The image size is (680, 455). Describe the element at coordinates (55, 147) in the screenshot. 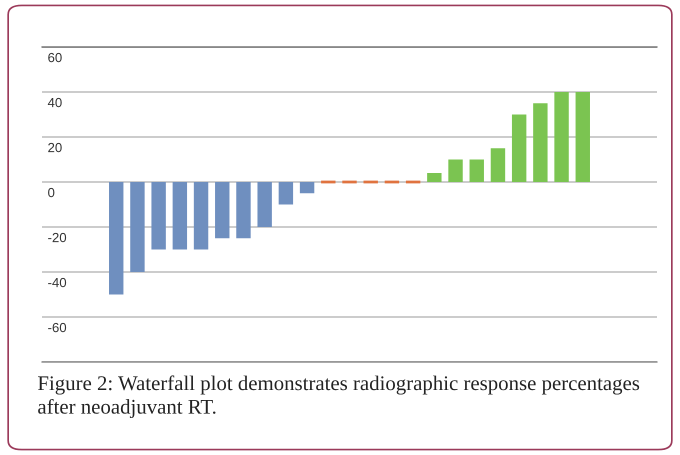

I see `y-tick-label: 20` at that location.